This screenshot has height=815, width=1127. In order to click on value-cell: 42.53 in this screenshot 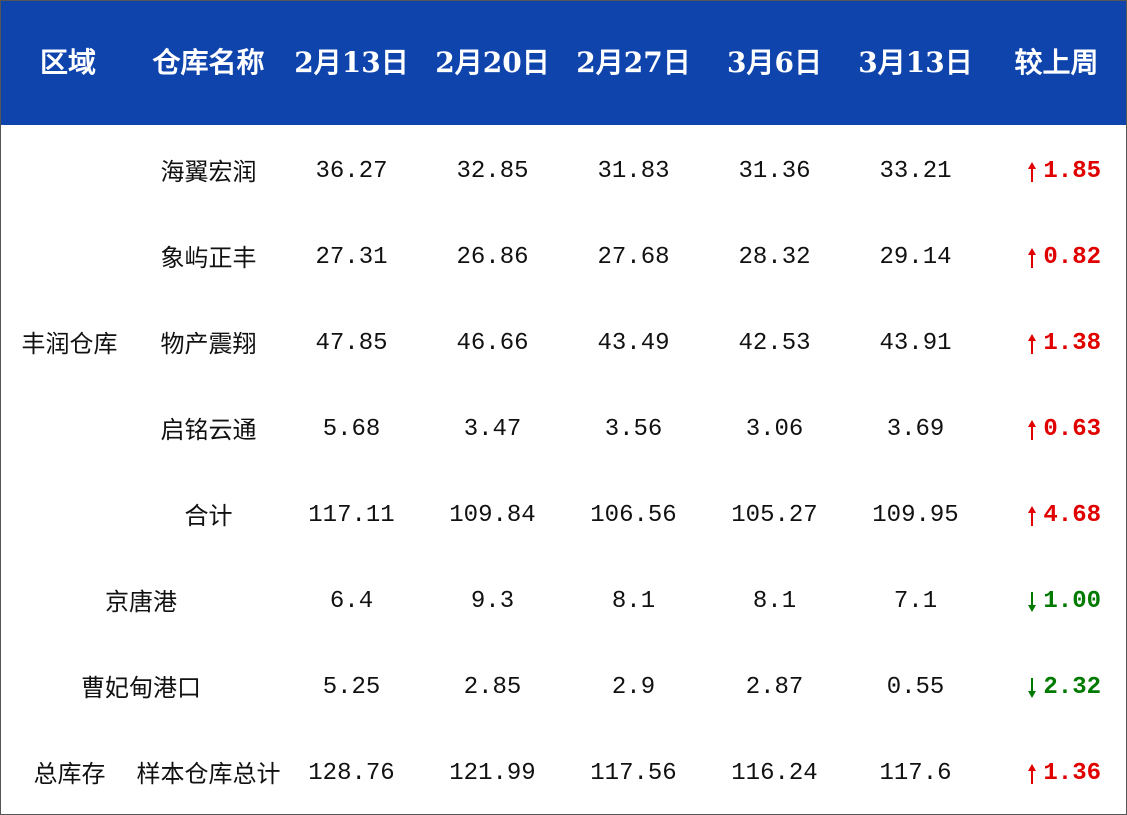, I will do `click(774, 343)`.